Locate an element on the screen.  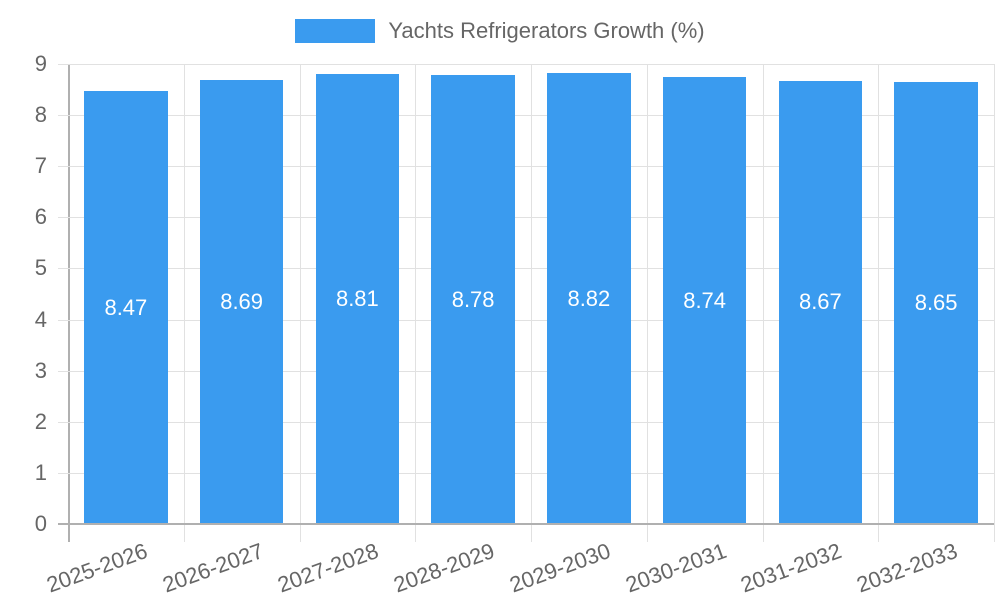
x-tick-label: 2025-2026 is located at coordinates (97, 568).